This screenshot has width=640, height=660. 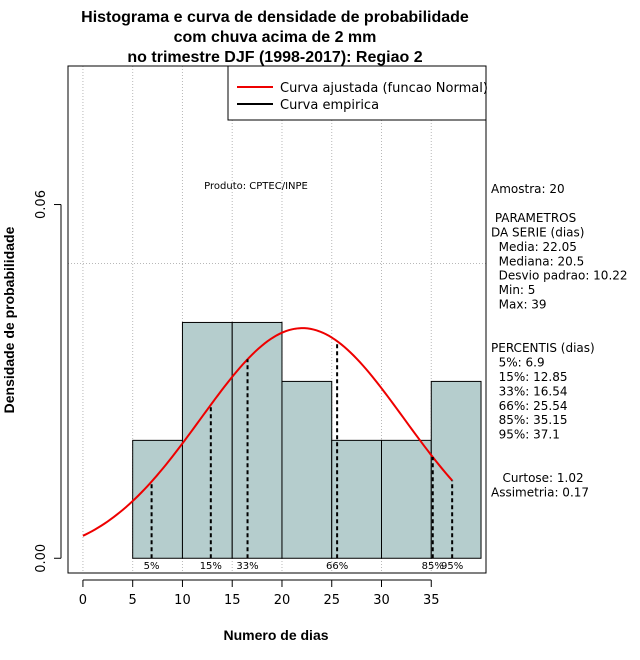 I want to click on y-tick-label-1: 0.06, so click(x=41, y=204).